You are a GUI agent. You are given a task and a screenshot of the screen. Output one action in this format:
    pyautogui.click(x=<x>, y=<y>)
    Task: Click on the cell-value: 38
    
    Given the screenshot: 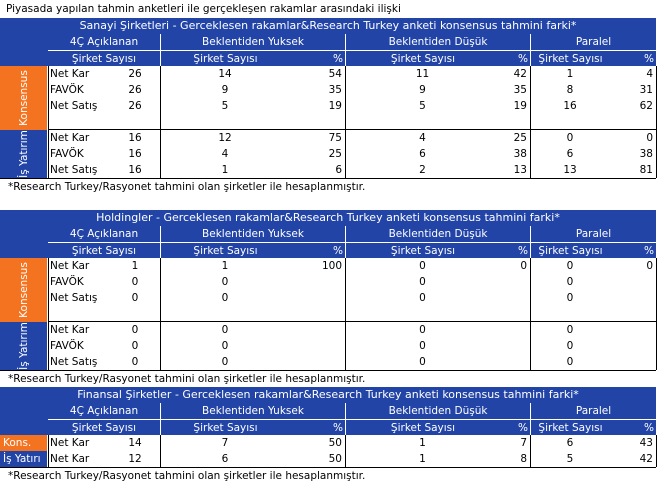 What is the action you would take?
    pyautogui.click(x=646, y=154)
    